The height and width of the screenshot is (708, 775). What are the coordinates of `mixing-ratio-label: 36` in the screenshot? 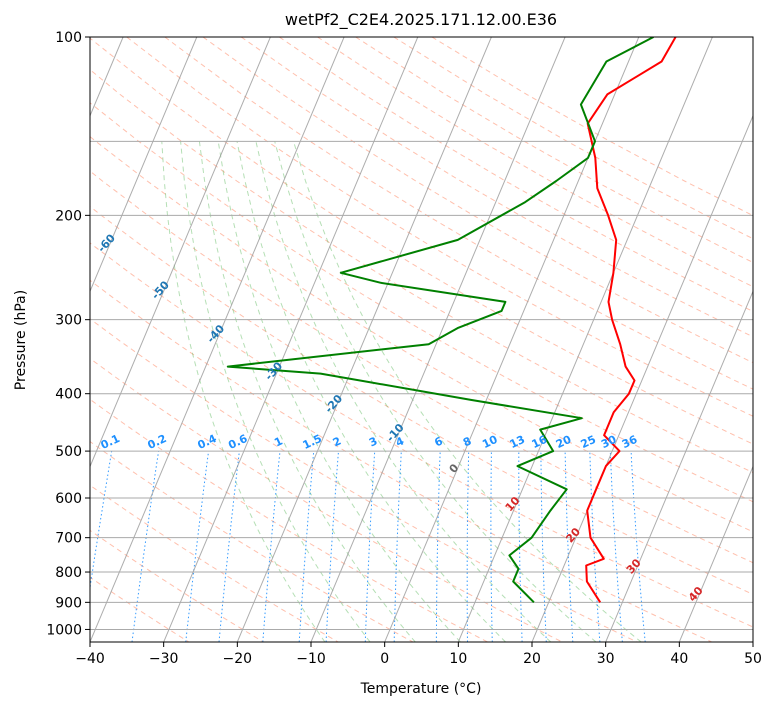 It's located at (630, 442).